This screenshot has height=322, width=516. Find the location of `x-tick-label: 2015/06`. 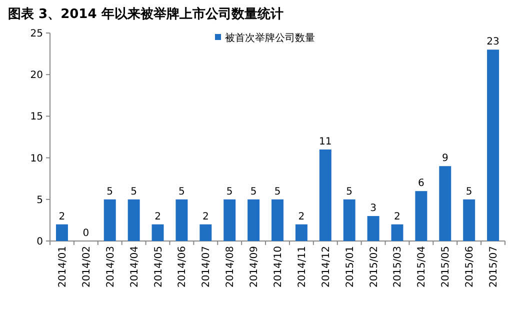

x-tick-label: 2015/06 is located at coordinates (470, 267).